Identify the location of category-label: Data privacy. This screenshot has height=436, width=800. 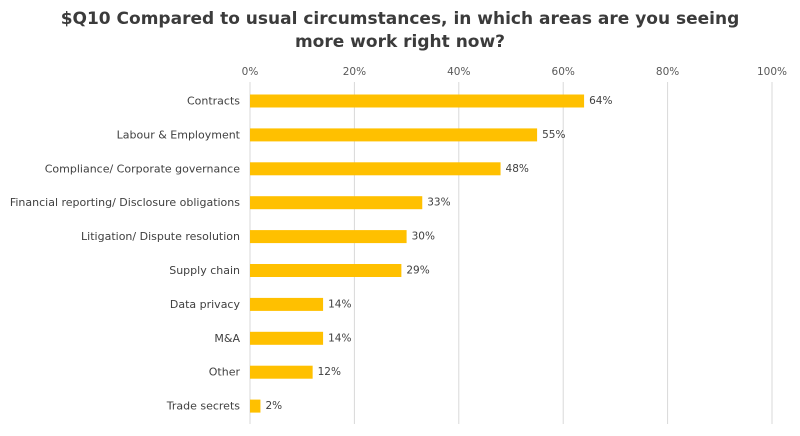
(205, 304).